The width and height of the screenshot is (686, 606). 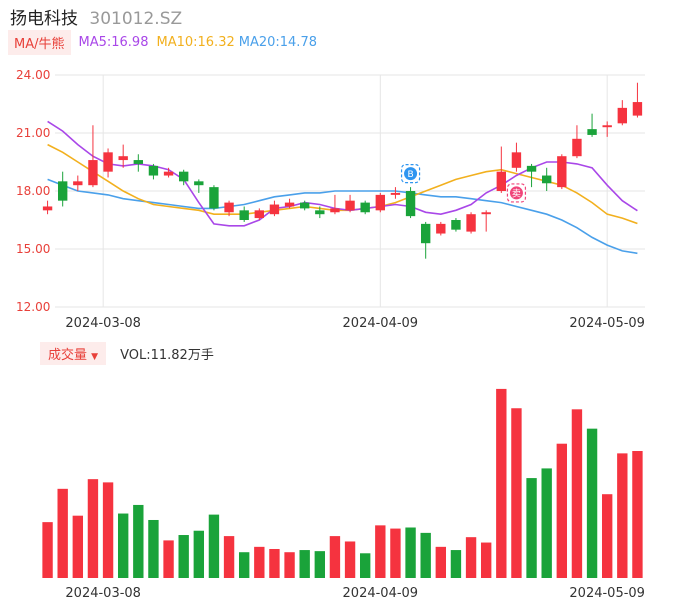 I want to click on ma-legend: MA/牛熊 MA5:16.98 MA10:16.32 MA20:14.78, so click(x=162, y=42).